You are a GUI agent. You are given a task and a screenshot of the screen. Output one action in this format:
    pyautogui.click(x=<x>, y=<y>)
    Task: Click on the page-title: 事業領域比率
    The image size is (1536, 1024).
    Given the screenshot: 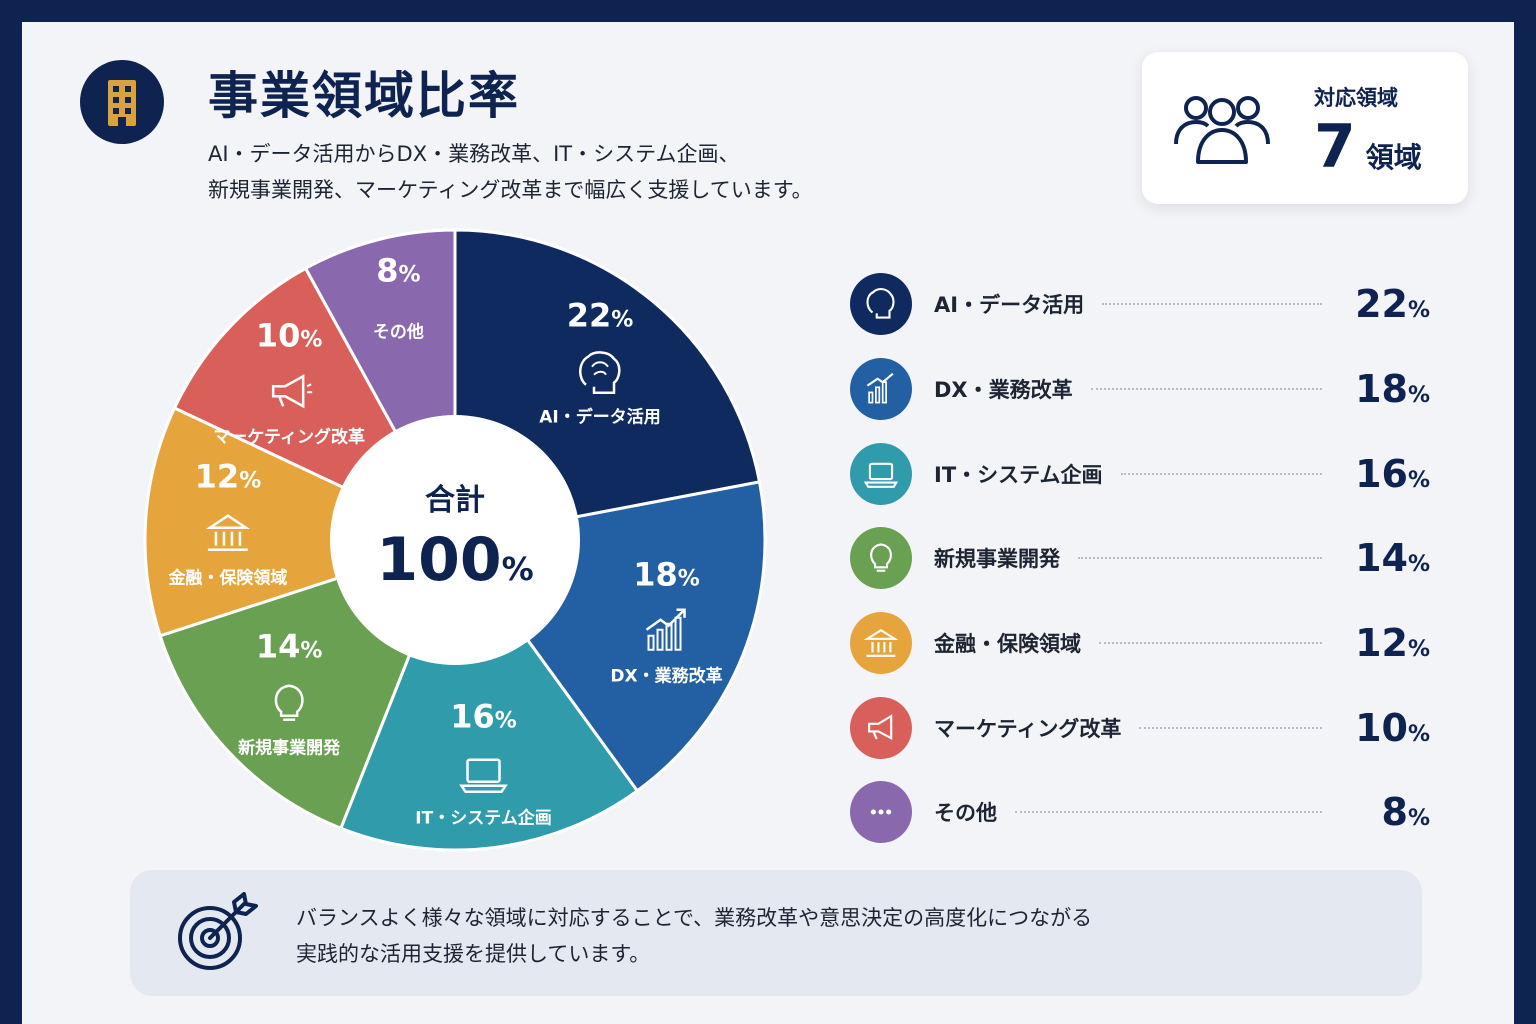 What is the action you would take?
    pyautogui.click(x=364, y=96)
    